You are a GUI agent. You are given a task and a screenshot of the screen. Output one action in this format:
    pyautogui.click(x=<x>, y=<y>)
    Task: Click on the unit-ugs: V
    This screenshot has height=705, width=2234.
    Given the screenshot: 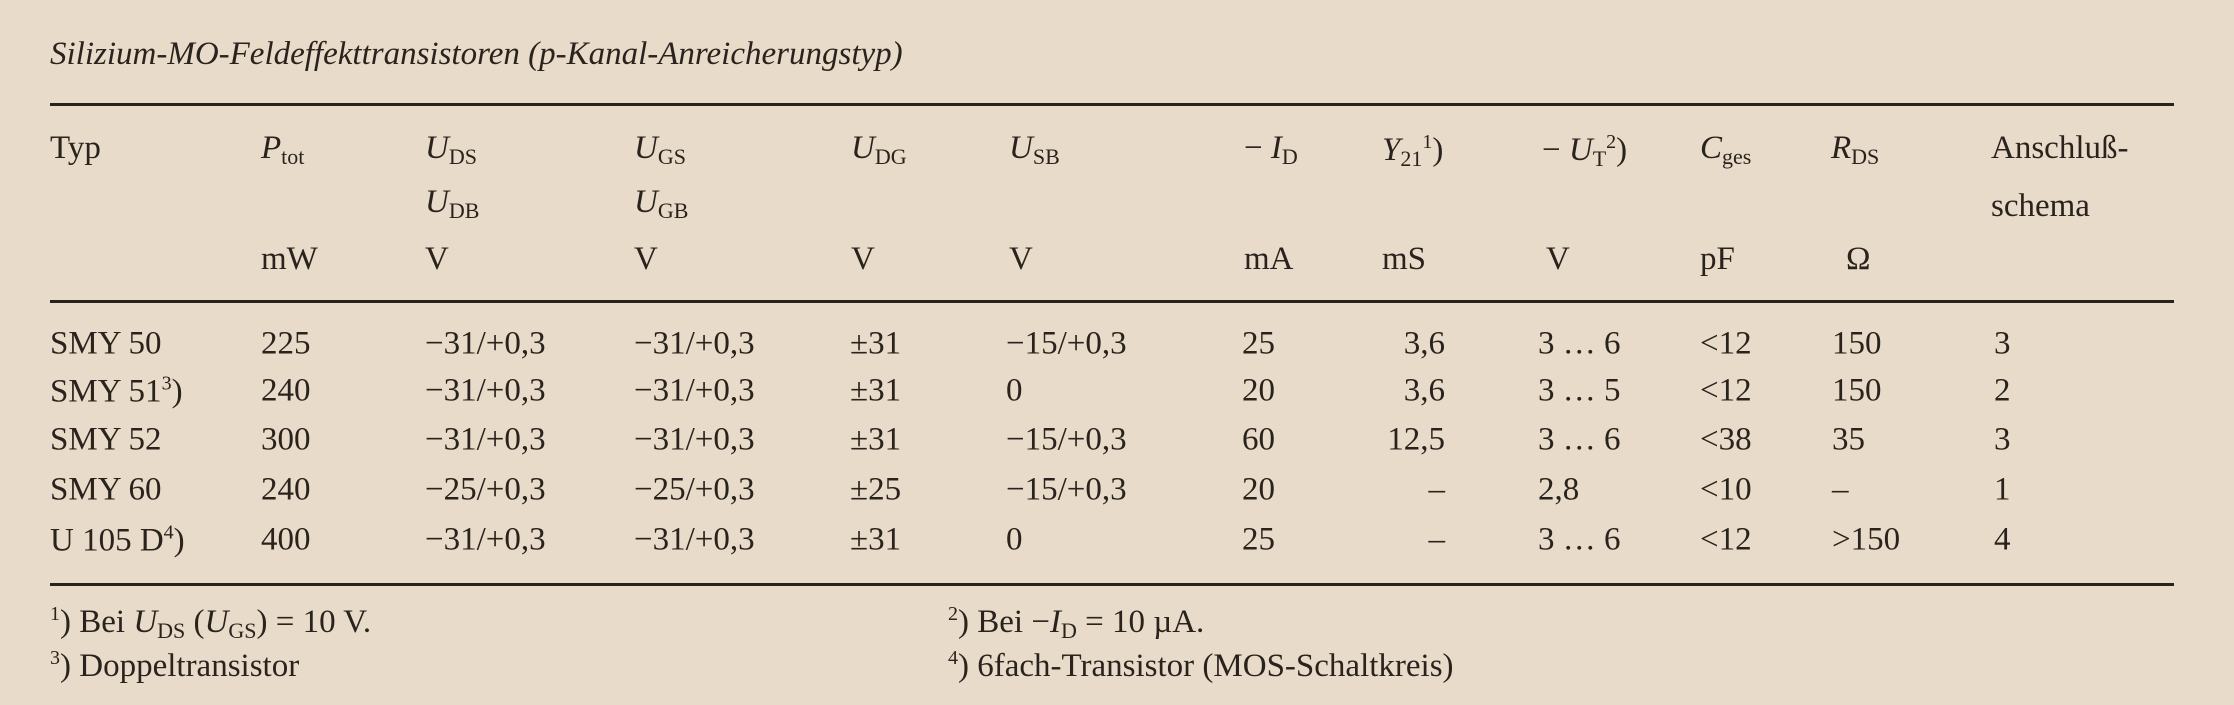 What is the action you would take?
    pyautogui.click(x=646, y=259)
    